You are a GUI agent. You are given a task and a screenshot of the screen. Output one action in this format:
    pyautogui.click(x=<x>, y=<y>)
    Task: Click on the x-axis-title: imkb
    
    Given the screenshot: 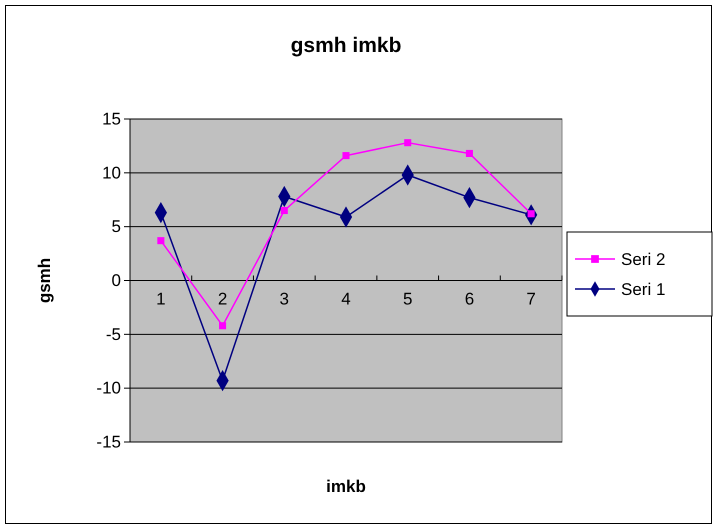 What is the action you would take?
    pyautogui.click(x=346, y=486)
    